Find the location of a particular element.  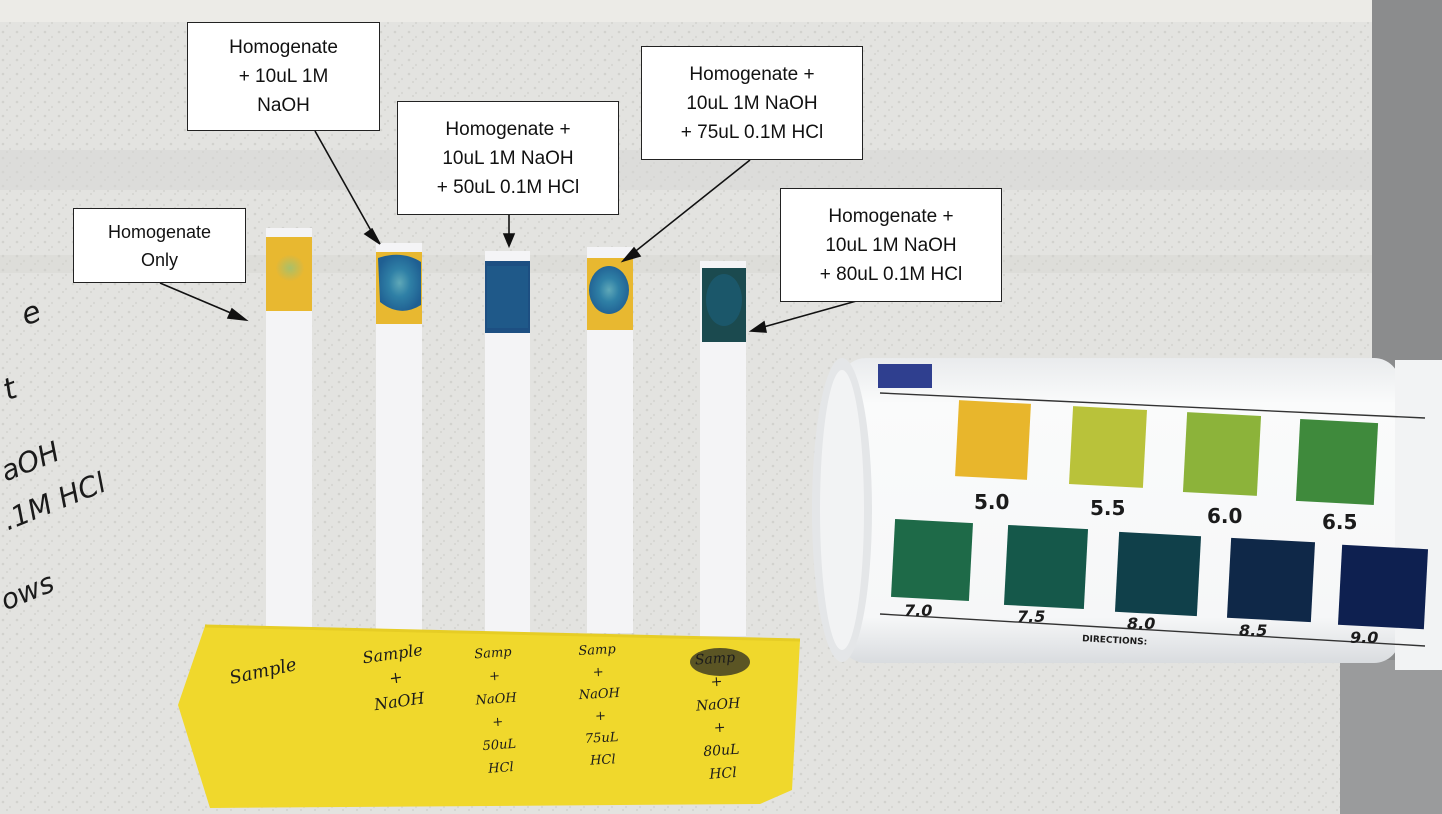

tray-edge is located at coordinates (721, 11).